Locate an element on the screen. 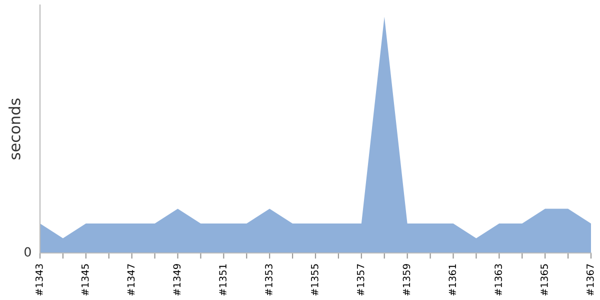  x-tick-label: #1355 is located at coordinates (314, 280).